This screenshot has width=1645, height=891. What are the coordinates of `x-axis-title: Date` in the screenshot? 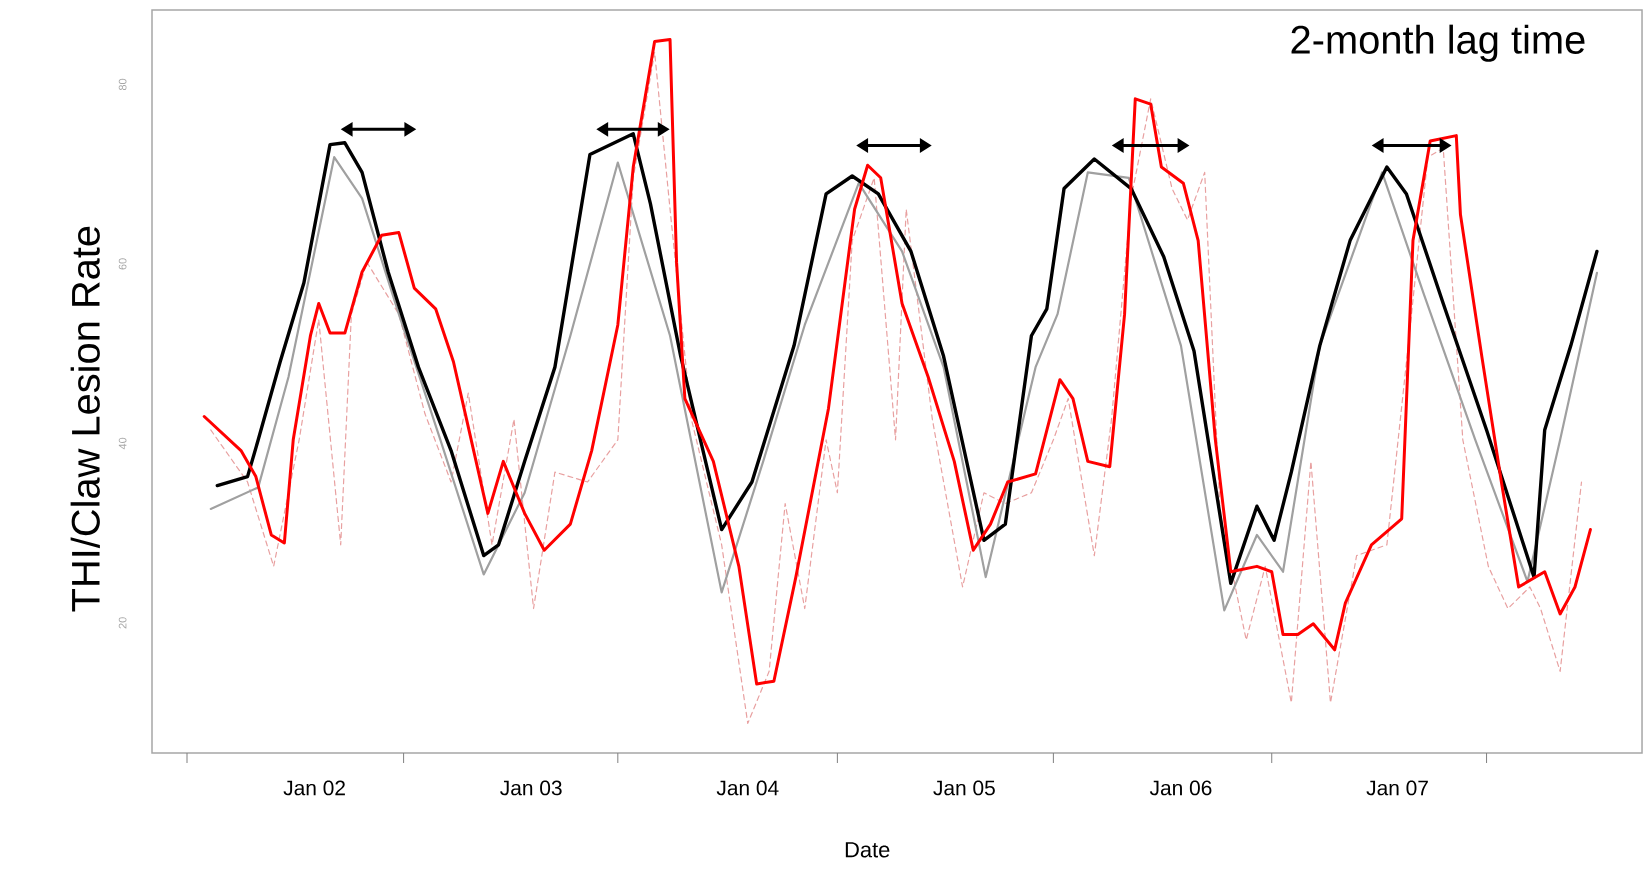 It's located at (867, 850).